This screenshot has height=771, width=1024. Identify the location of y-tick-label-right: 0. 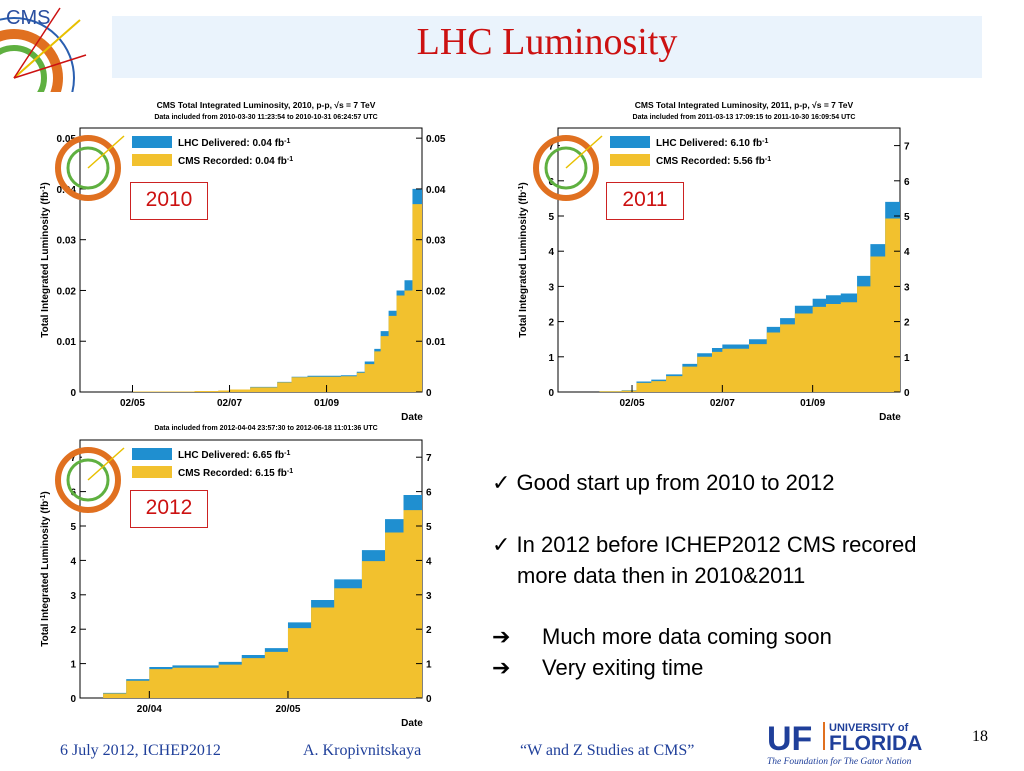
(429, 393).